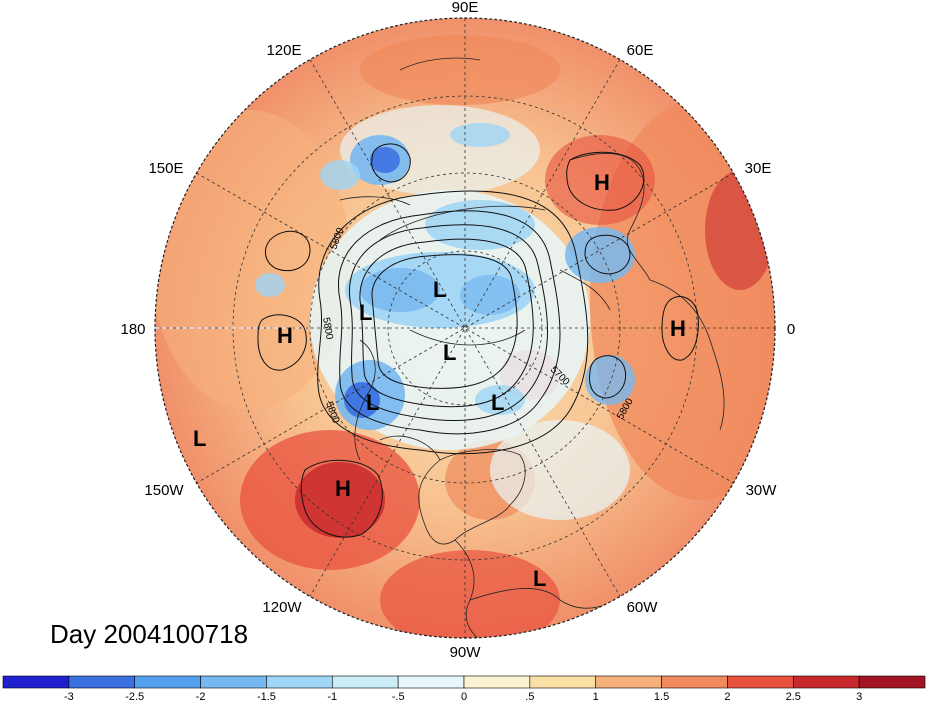 The height and width of the screenshot is (702, 928). Describe the element at coordinates (643, 607) in the screenshot. I see `longitude-label-60w: 60W` at that location.